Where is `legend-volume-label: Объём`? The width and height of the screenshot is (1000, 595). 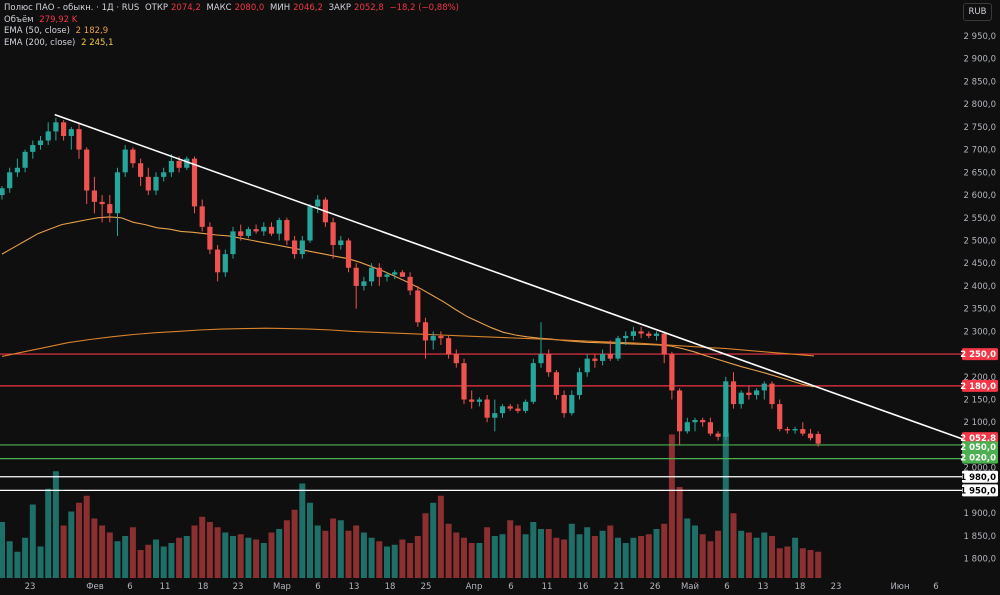
legend-volume-label: Объём is located at coordinates (19, 19).